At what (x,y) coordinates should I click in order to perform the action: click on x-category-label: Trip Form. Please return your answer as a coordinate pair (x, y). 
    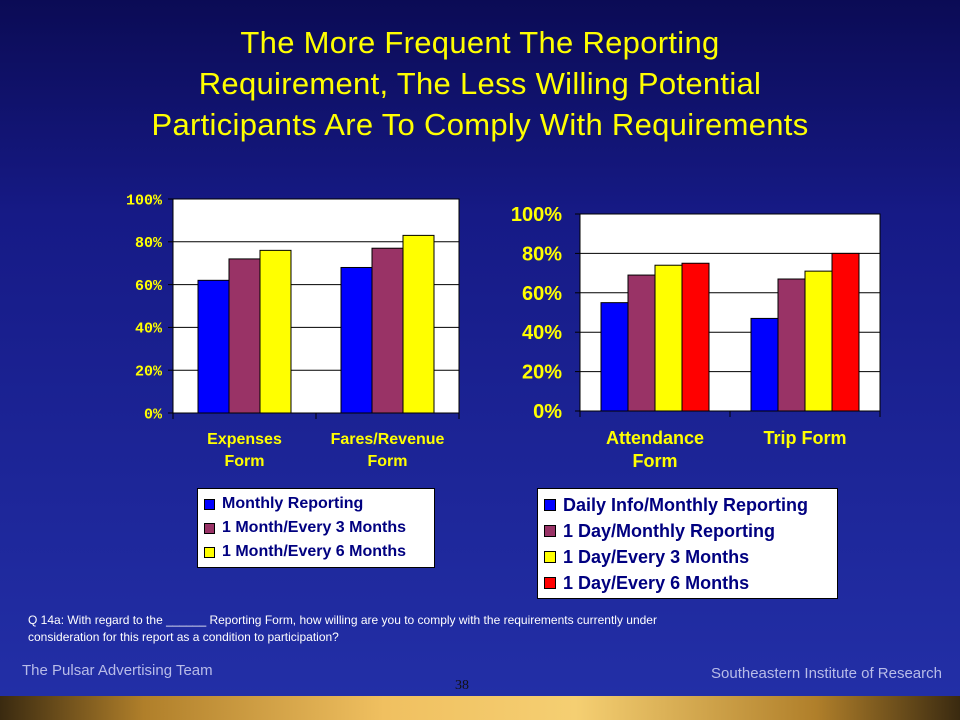
    Looking at the image, I should click on (804, 438).